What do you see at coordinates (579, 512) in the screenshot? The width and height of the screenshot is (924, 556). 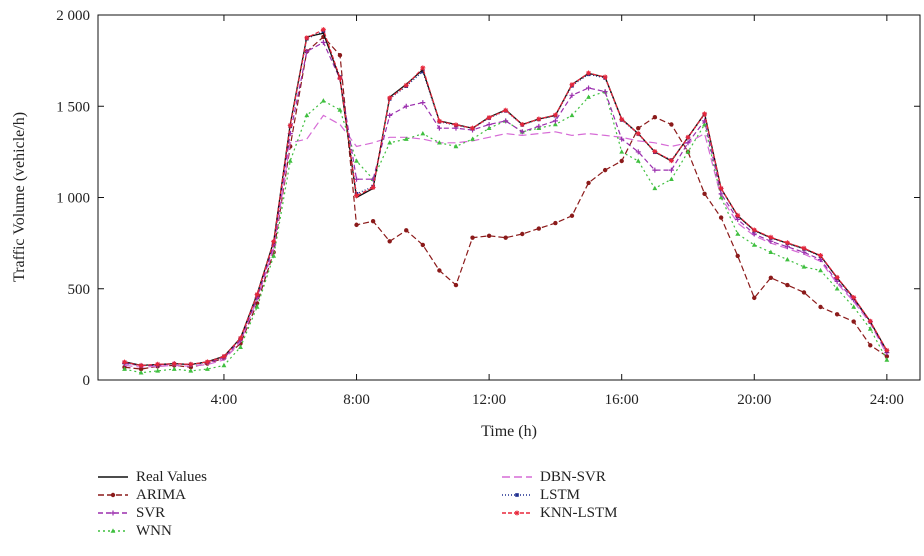 I see `legend-label: KNN-LSTM` at bounding box center [579, 512].